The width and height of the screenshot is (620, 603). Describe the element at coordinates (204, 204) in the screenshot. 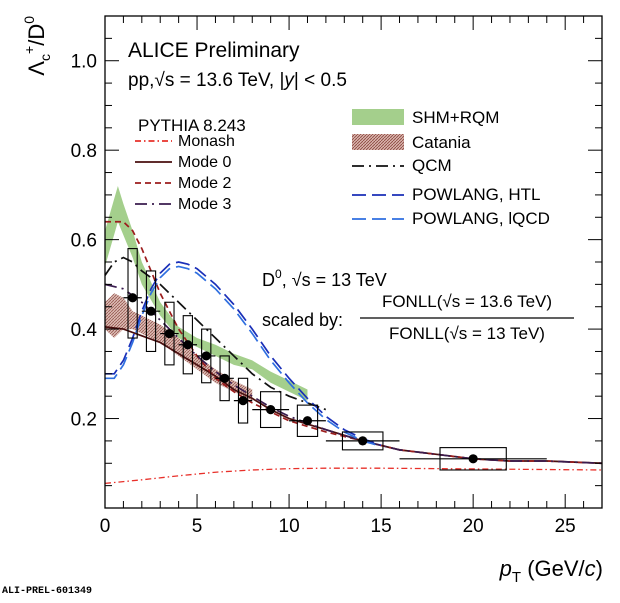

I see `legend-left-label-mode-3: Mode 3` at that location.